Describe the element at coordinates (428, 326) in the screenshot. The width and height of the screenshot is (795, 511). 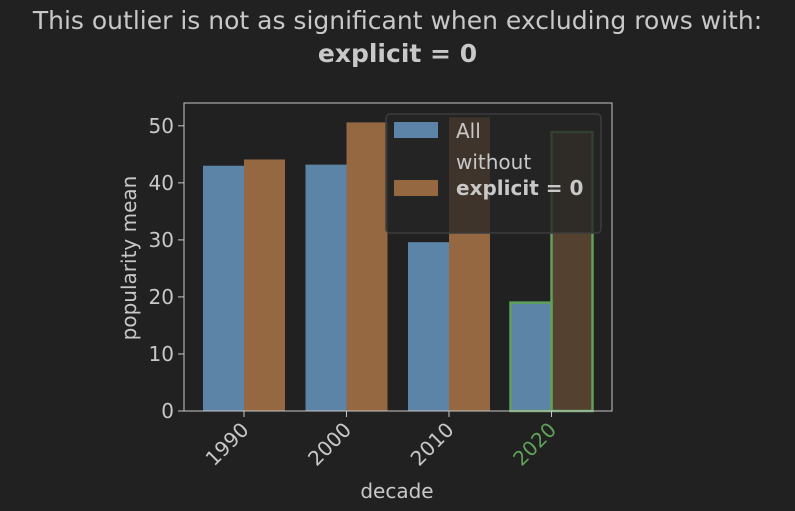
I see `bar-all-2010` at that location.